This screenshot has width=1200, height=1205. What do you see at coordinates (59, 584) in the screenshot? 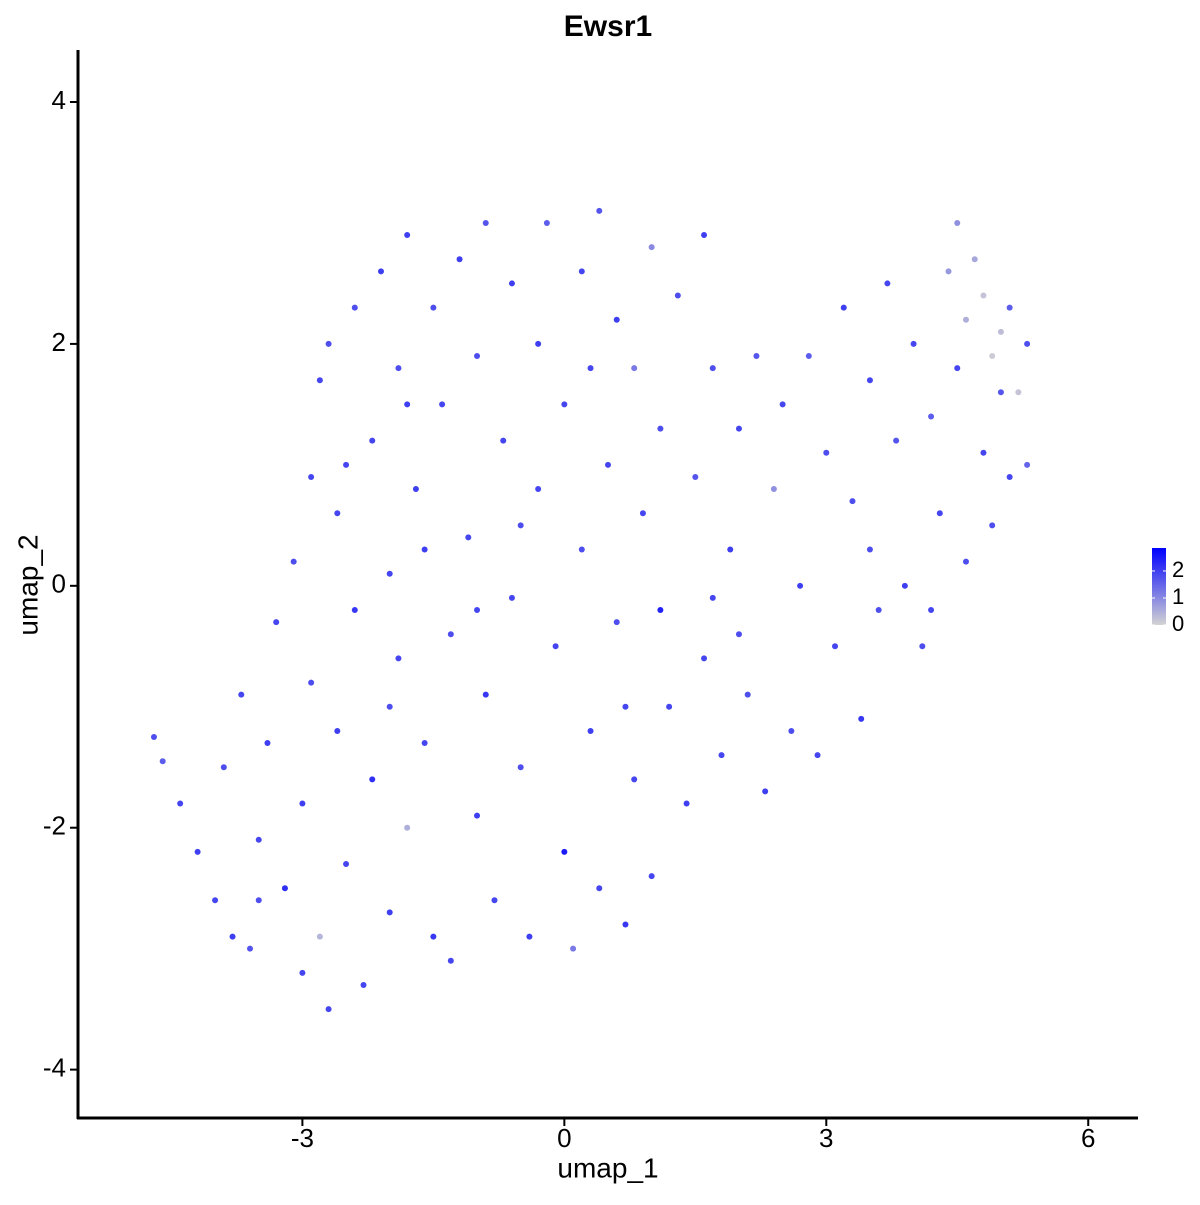
I see `y-tick-label: 0` at bounding box center [59, 584].